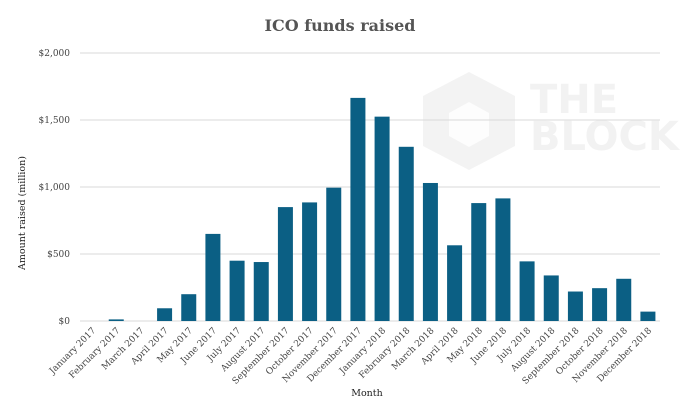  I want to click on x-axis-label: Month, so click(367, 393).